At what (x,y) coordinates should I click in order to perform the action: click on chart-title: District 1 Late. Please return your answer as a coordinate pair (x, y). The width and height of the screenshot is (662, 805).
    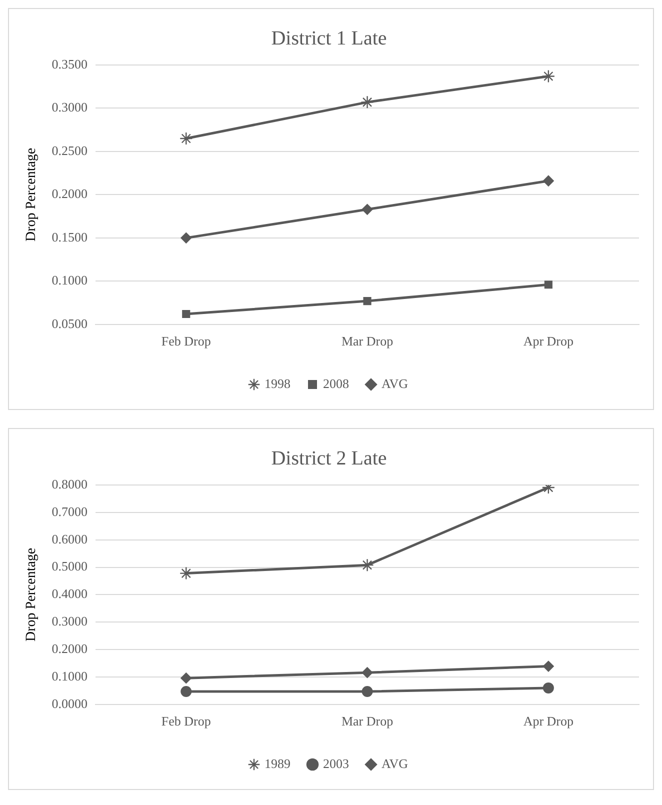
    Looking at the image, I should click on (329, 38).